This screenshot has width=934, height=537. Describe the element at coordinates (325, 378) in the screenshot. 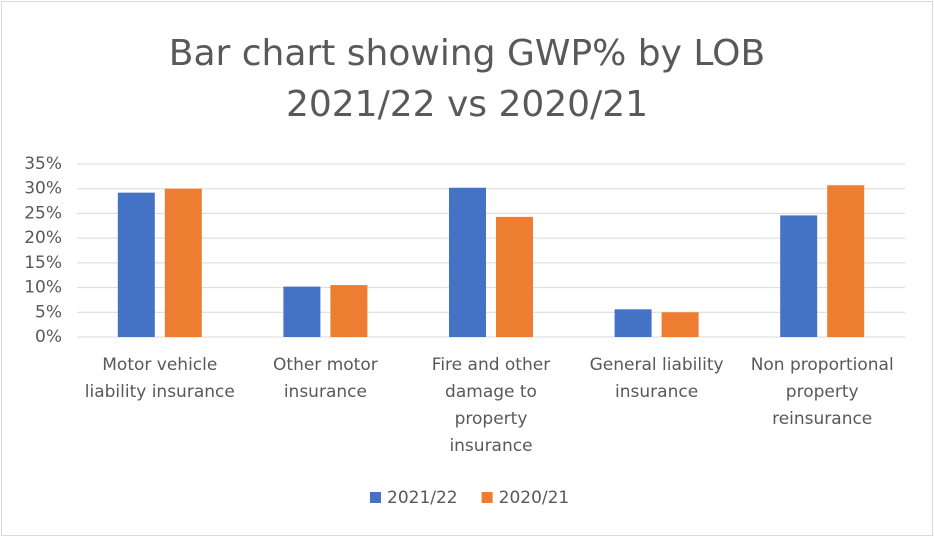

I see `x-tick-label: Other motor insurance` at that location.